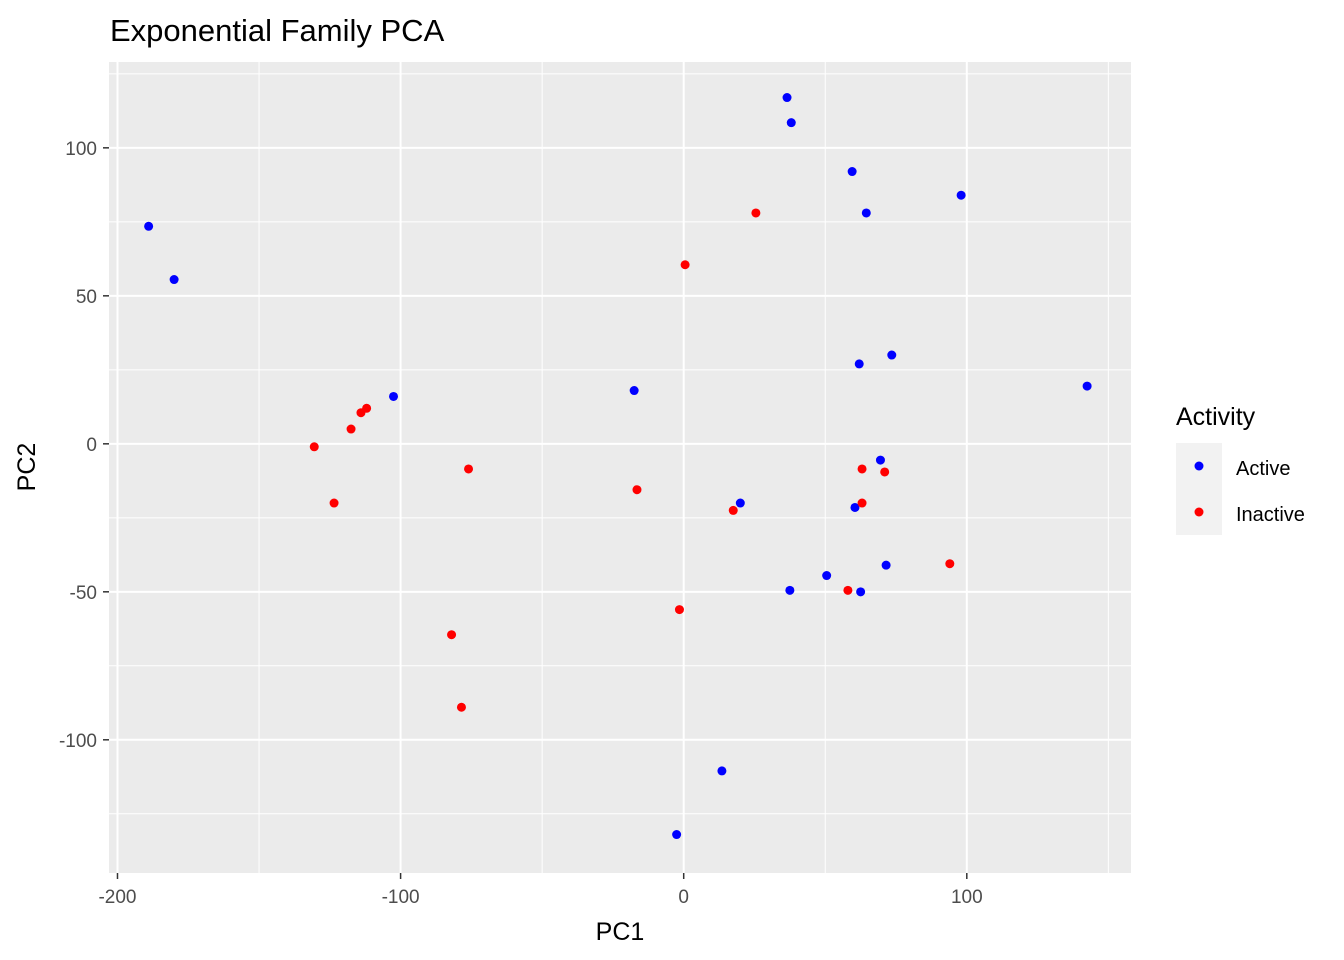 The height and width of the screenshot is (960, 1344). What do you see at coordinates (683, 897) in the screenshot?
I see `x-tick-label: 0` at bounding box center [683, 897].